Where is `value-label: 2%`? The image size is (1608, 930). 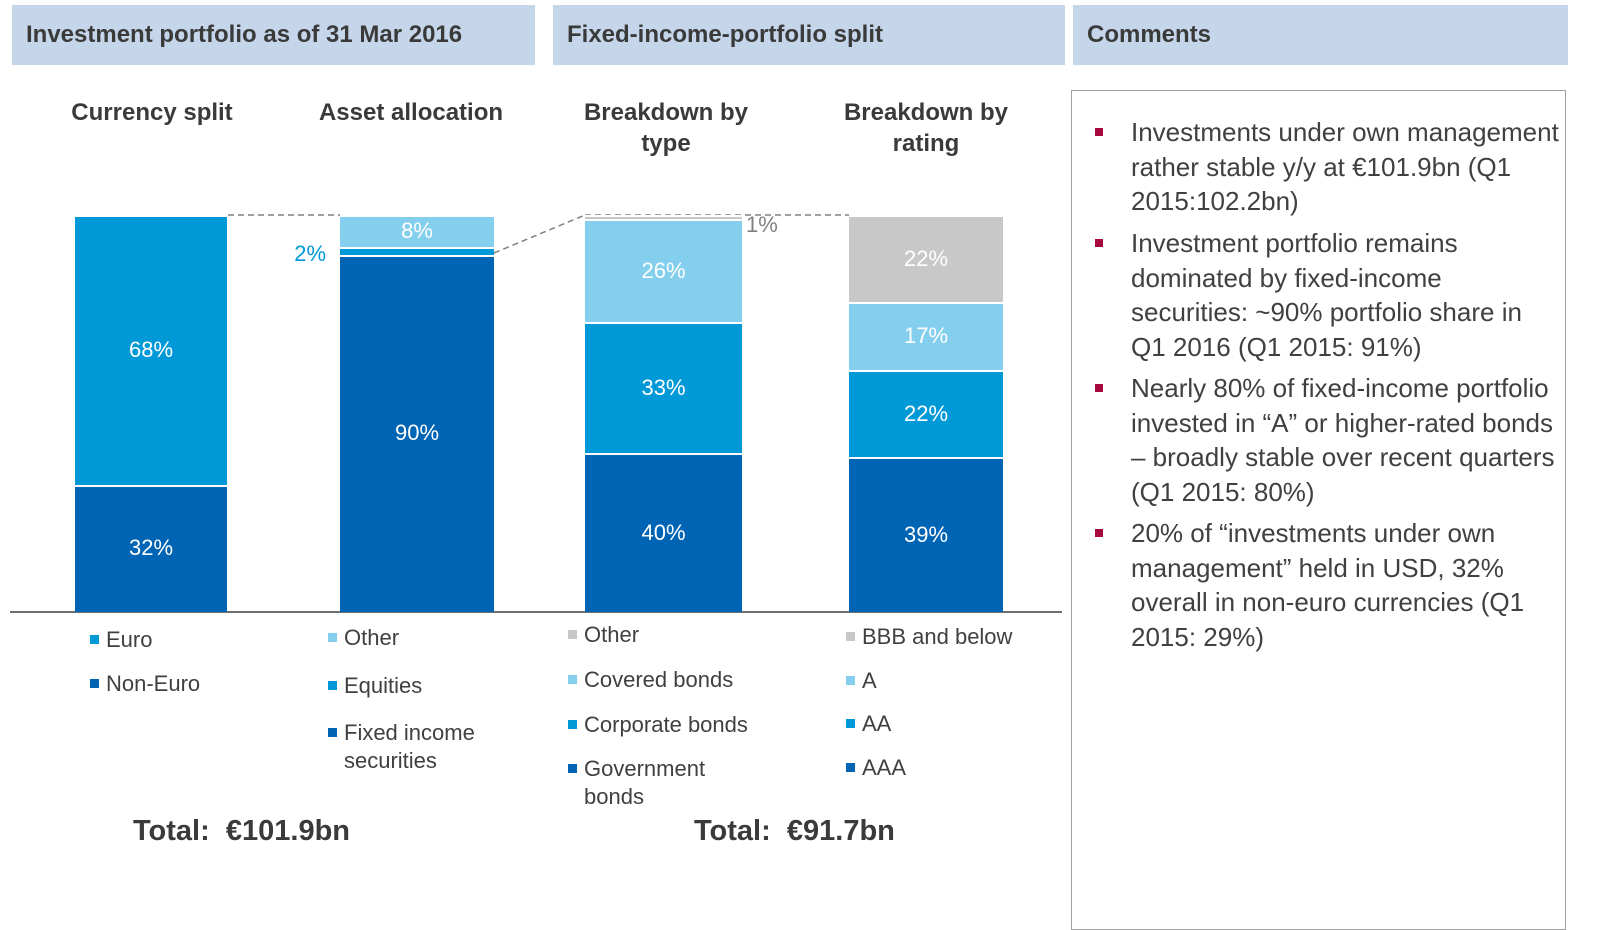 value-label: 2% is located at coordinates (310, 253).